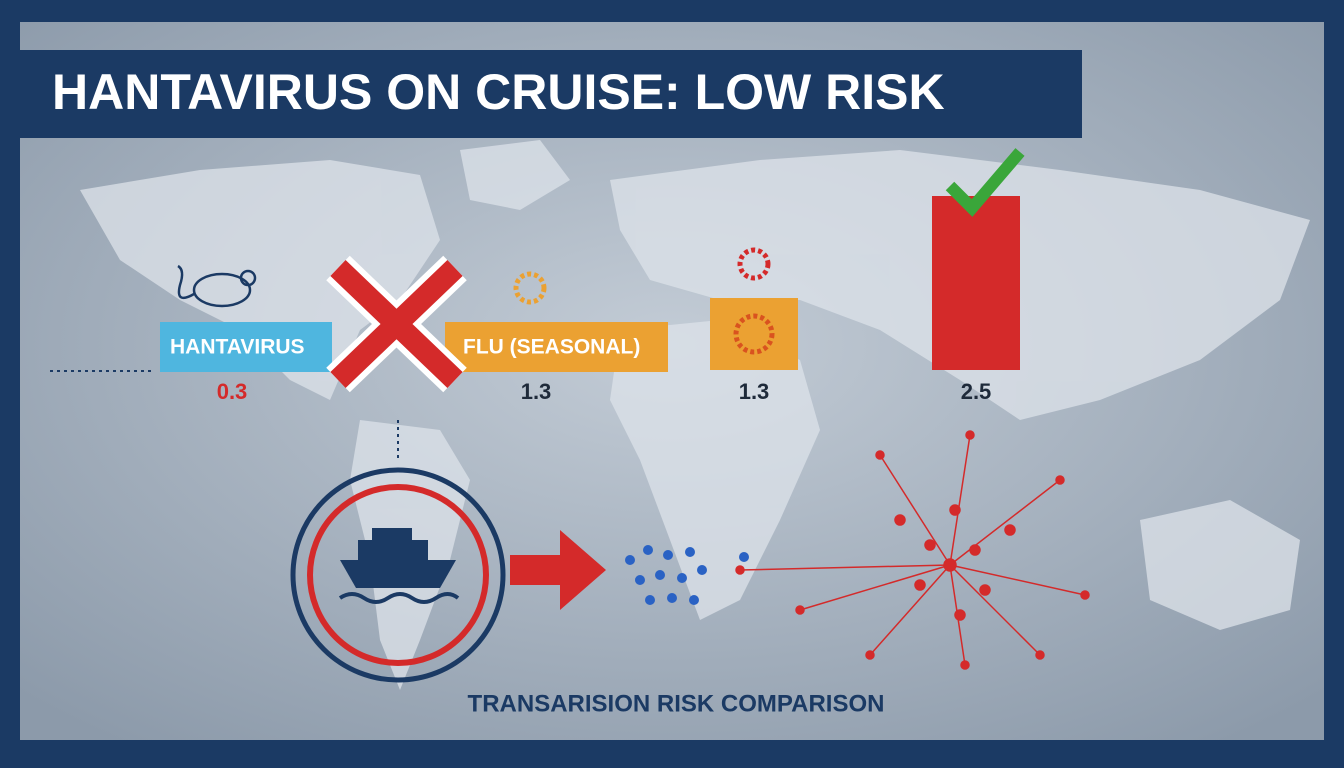 The width and height of the screenshot is (1344, 768). I want to click on ship-ring, so click(398, 575).